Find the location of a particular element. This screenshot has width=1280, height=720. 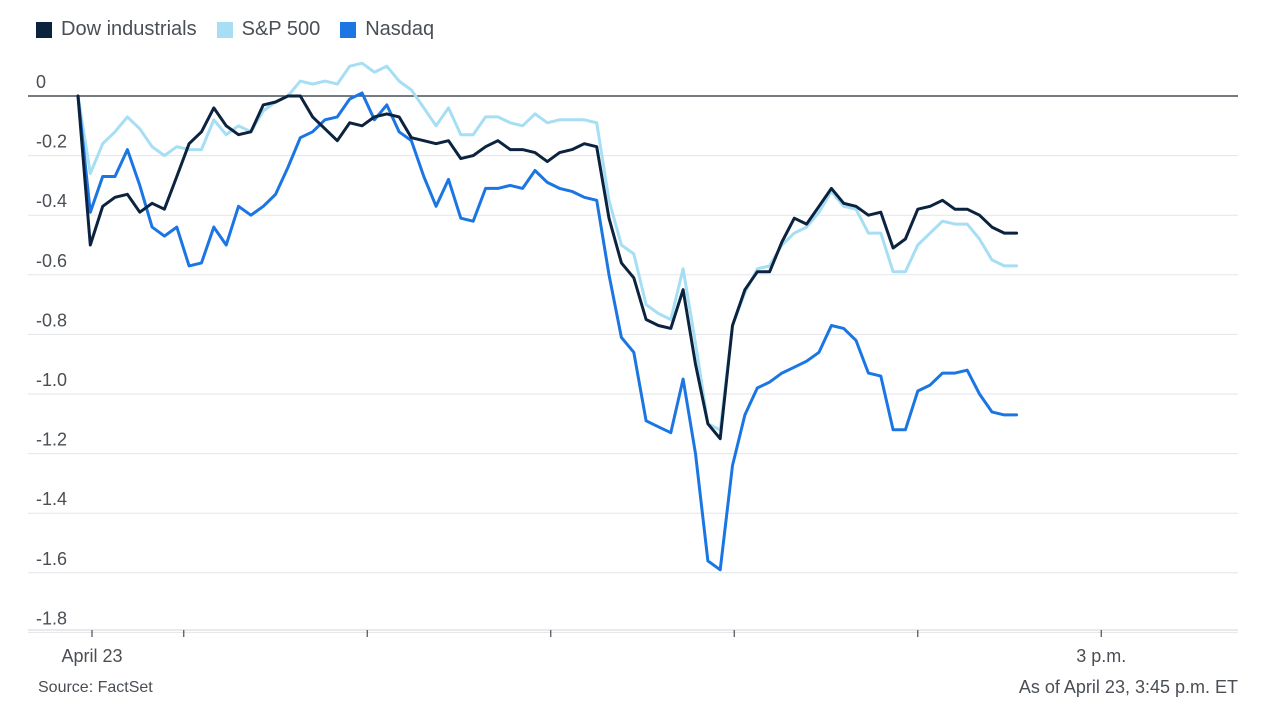

x-tick-label: April 23 is located at coordinates (91, 656).